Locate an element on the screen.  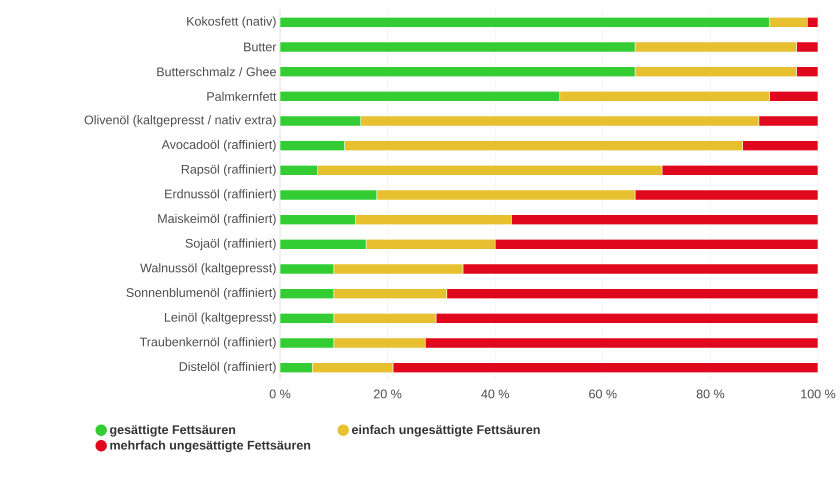
y-tick-label: Rapsöl (raffiniert) is located at coordinates (229, 170).